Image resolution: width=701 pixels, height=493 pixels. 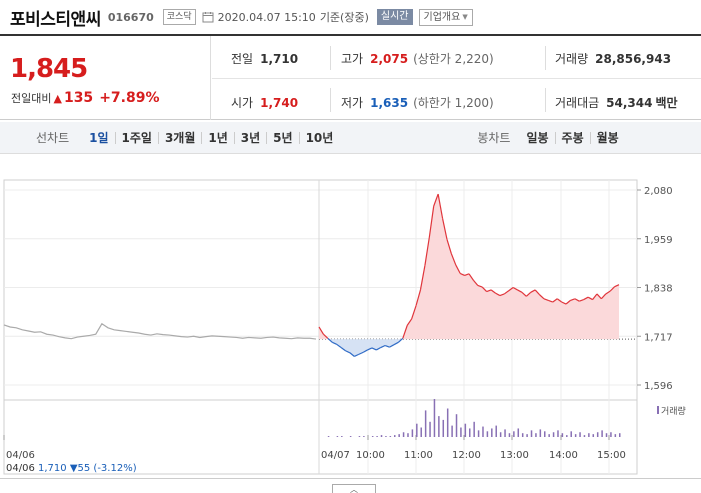 I want to click on current-price-box: 1,845 전일대비 ▲ 135 +7.89%, so click(x=105, y=78).